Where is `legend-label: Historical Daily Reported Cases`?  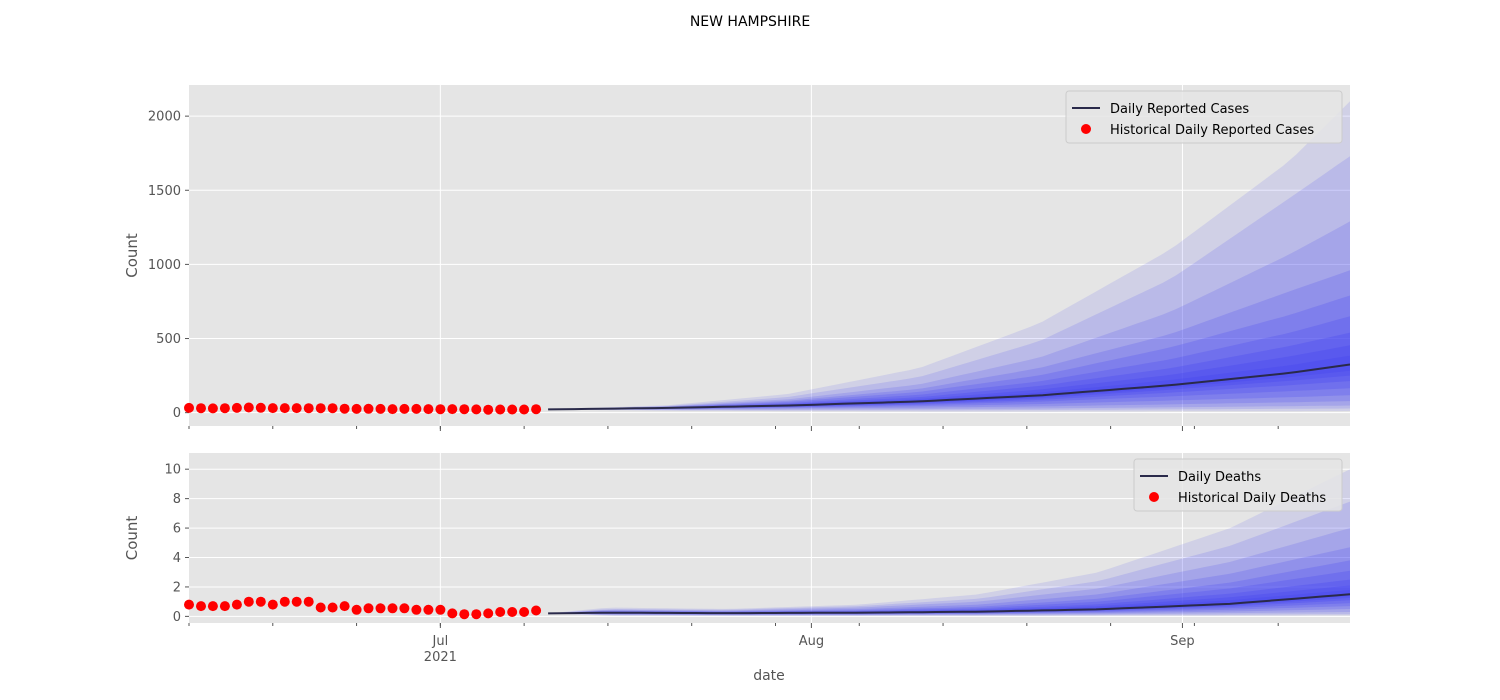
legend-label: Historical Daily Reported Cases is located at coordinates (1212, 130).